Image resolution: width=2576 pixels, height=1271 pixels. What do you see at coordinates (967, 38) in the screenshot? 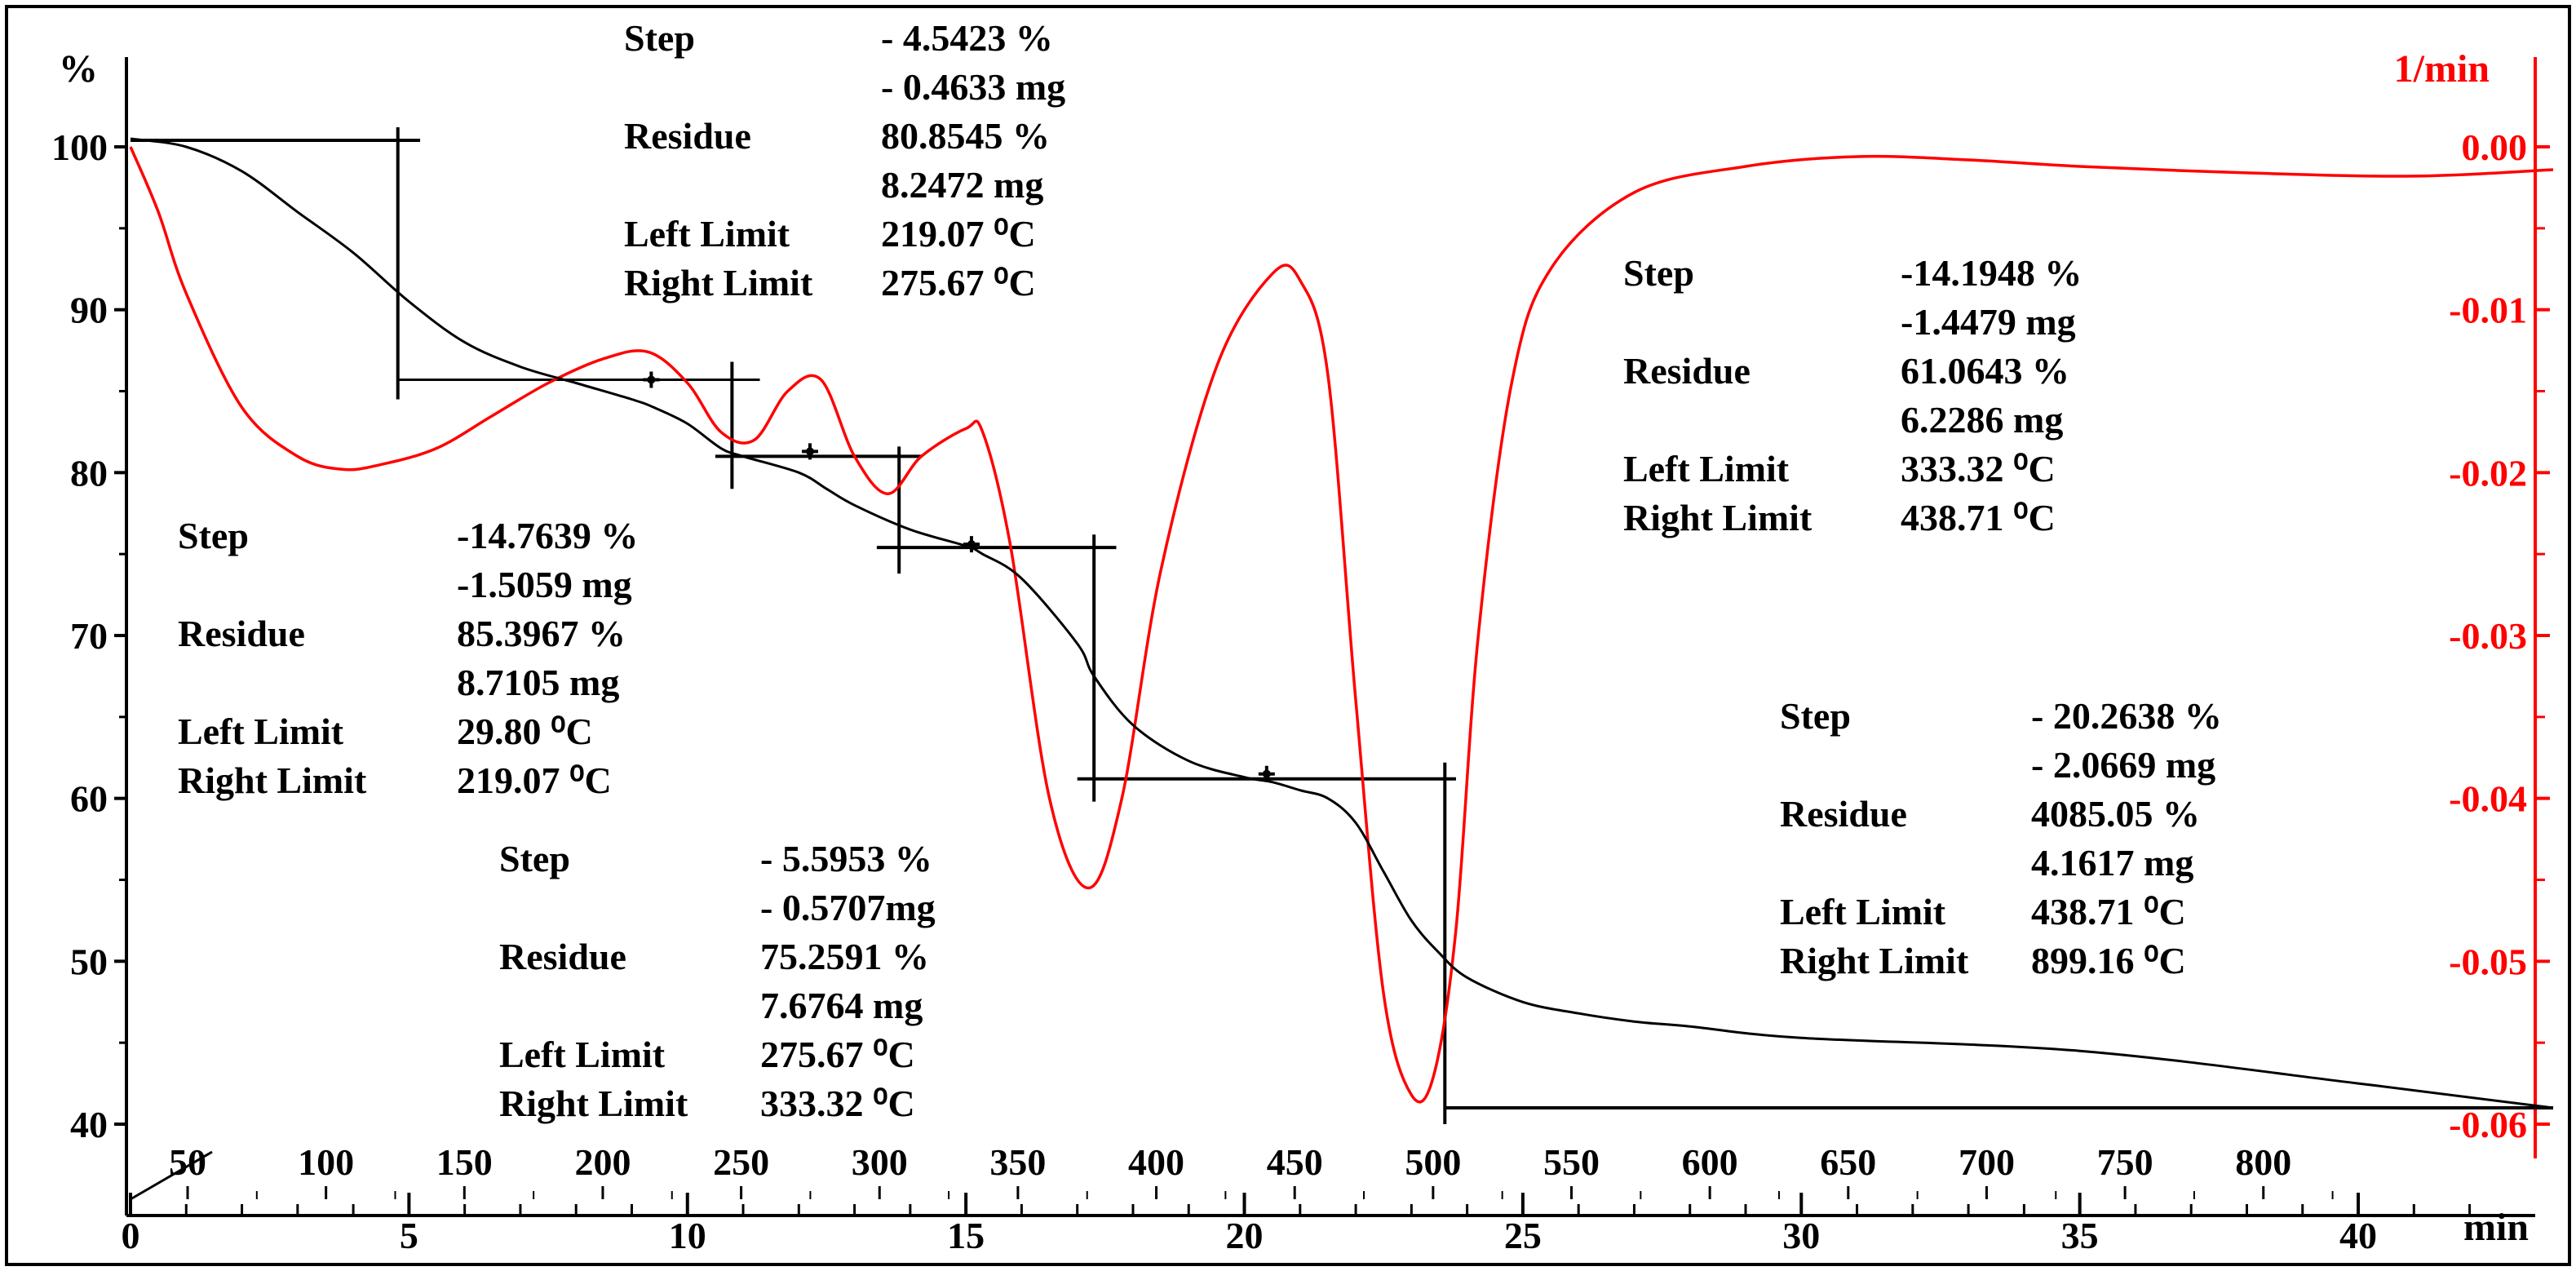
I see `annotation-value: - 4.5423 %` at bounding box center [967, 38].